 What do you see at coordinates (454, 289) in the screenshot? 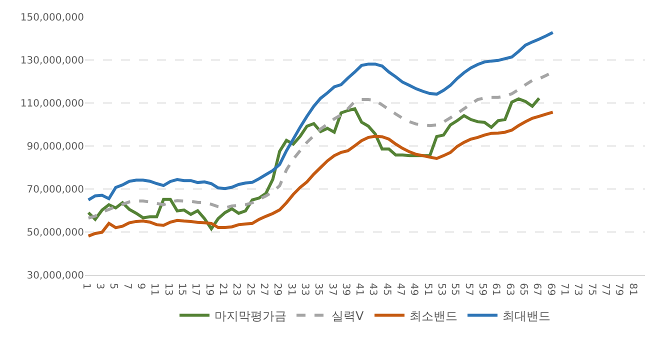
I see `x-tick-label: 55` at bounding box center [454, 289].